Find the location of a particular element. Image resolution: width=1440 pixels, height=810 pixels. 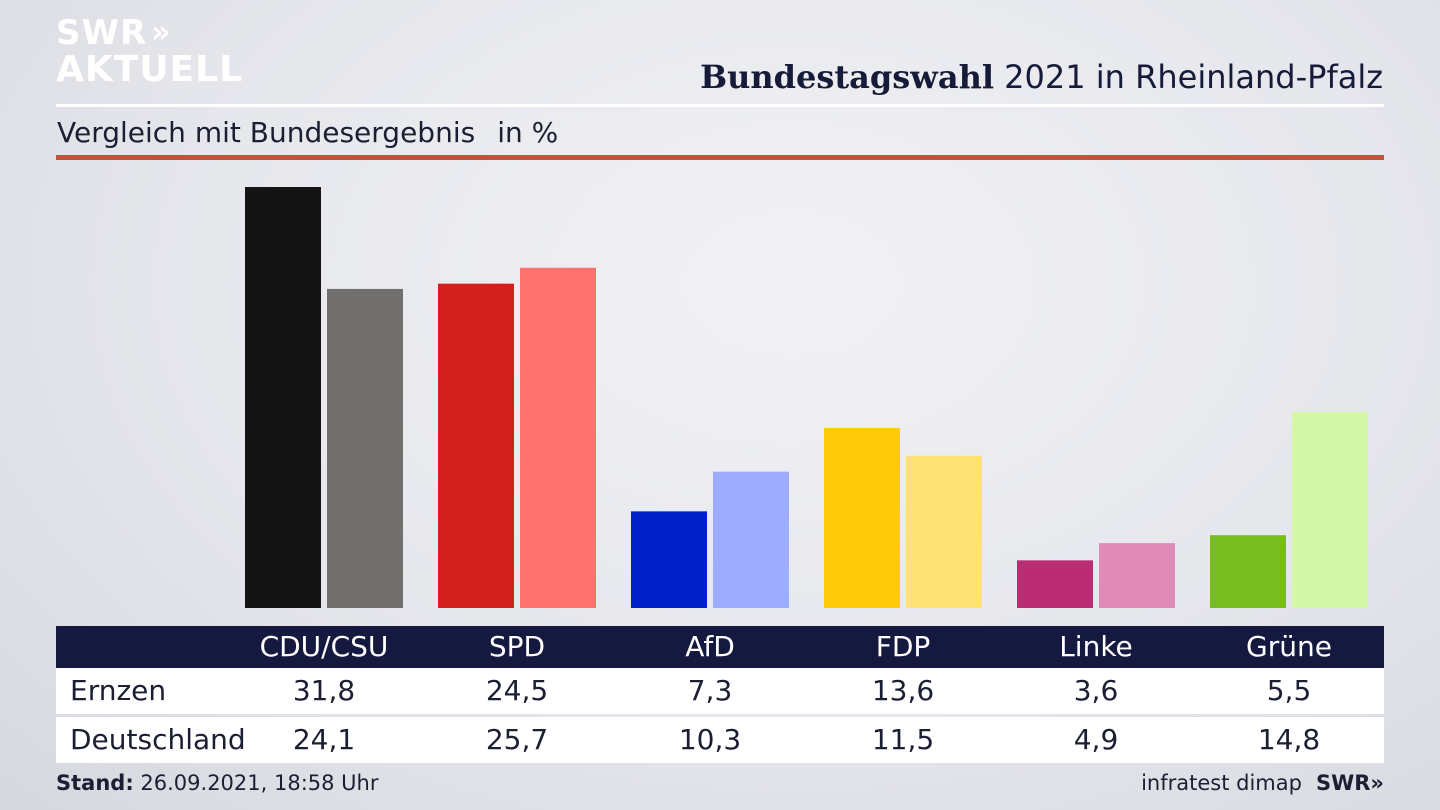

column-header: Linke is located at coordinates (1096, 646).